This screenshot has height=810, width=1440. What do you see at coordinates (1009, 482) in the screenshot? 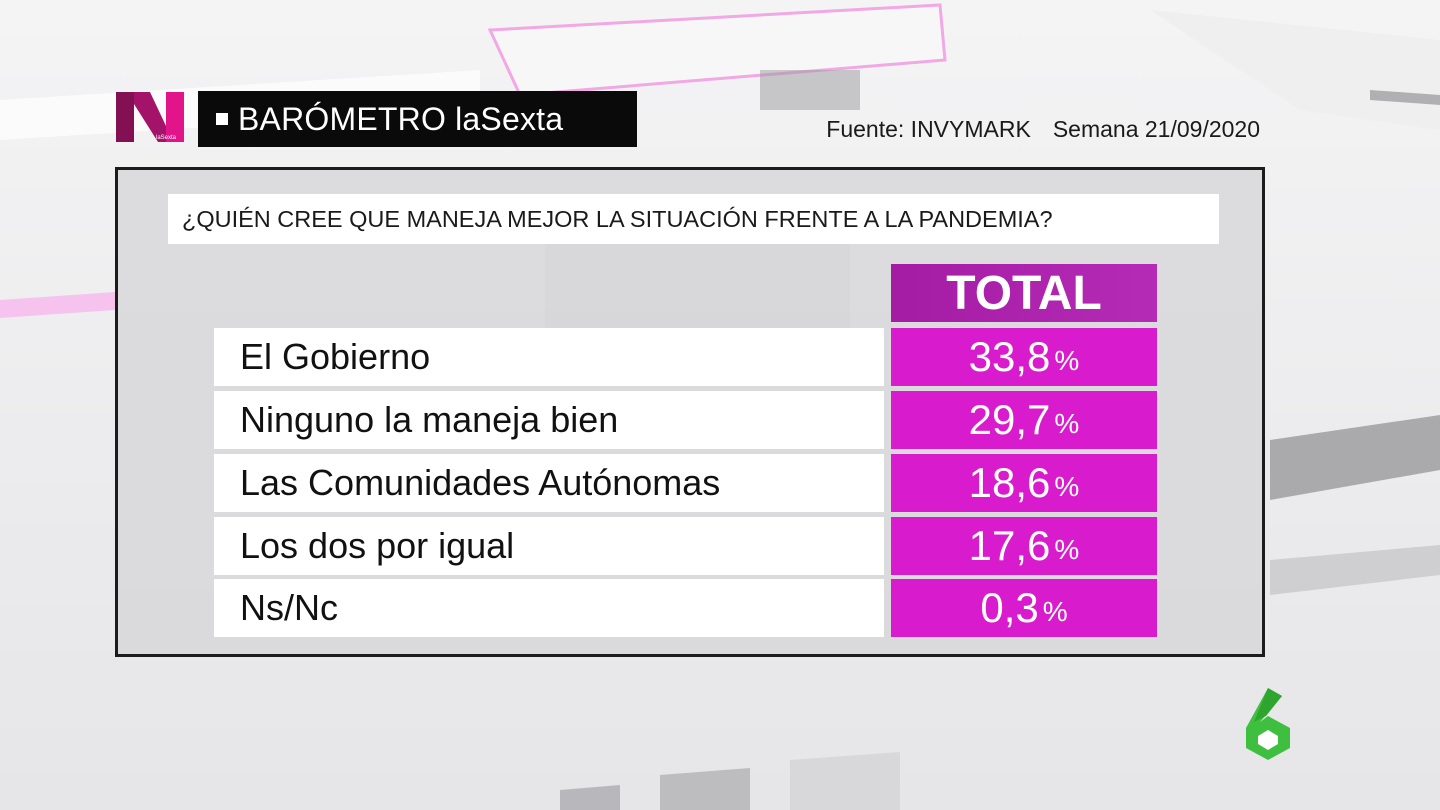
I see `value-number: 18,6` at bounding box center [1009, 482].